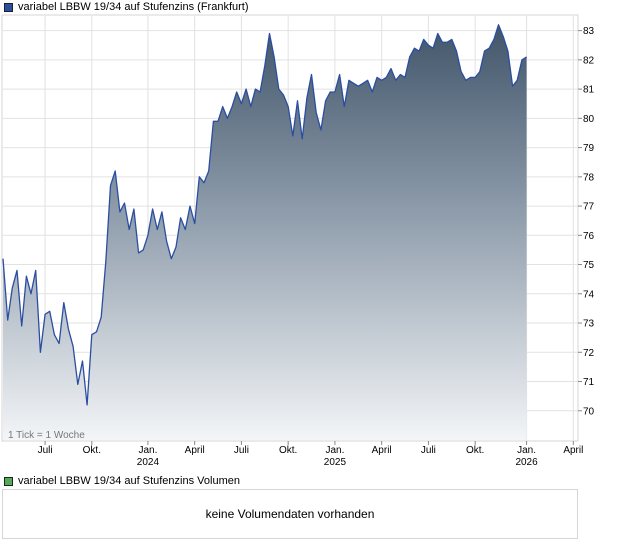 The height and width of the screenshot is (546, 620). What do you see at coordinates (589, 294) in the screenshot?
I see `y-tick-label: 74` at bounding box center [589, 294].